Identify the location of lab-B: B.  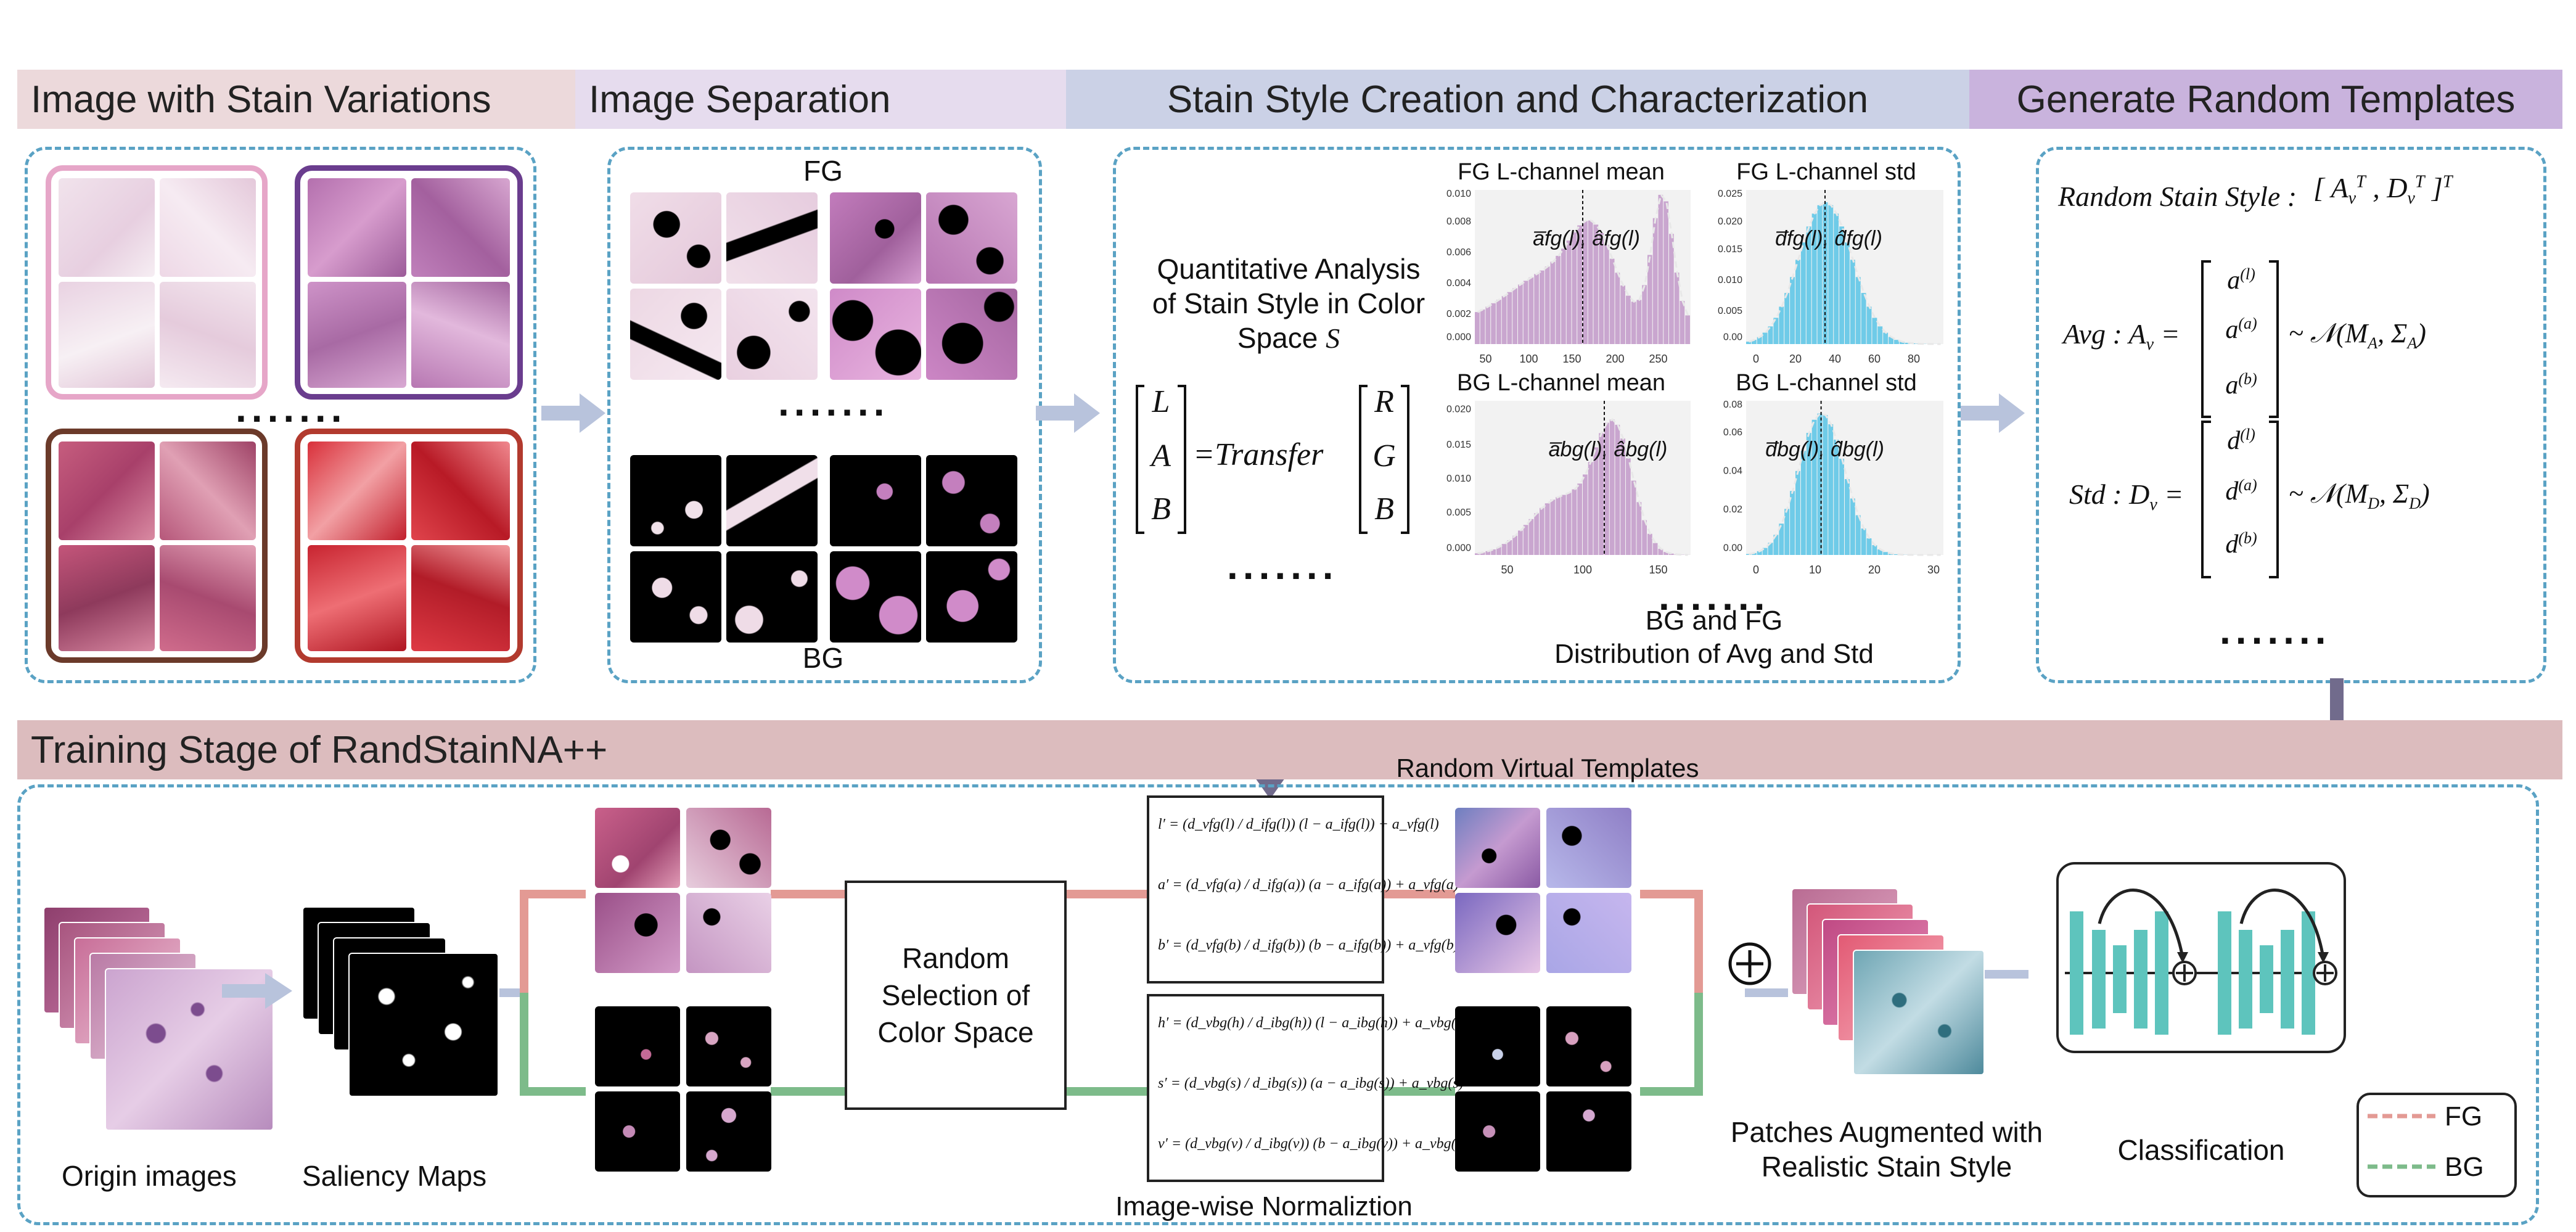
(1161, 509).